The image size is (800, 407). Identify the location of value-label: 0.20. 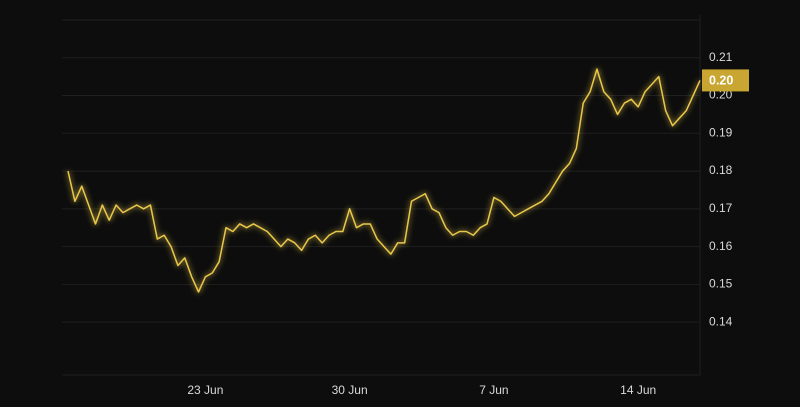
(721, 81).